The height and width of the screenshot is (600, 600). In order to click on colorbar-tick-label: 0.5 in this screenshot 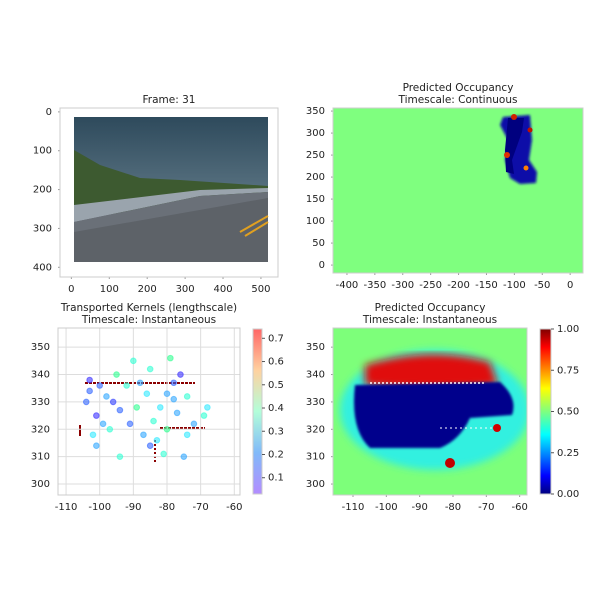, I will do `click(276, 385)`.